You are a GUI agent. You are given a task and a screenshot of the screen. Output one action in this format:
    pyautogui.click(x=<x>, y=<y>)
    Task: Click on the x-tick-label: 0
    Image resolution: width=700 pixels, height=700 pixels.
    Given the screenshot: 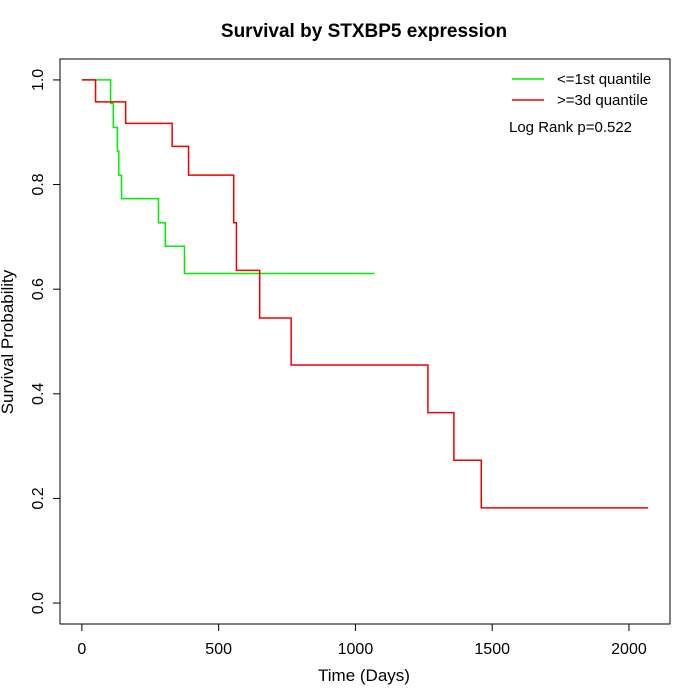 What is the action you would take?
    pyautogui.click(x=81, y=649)
    